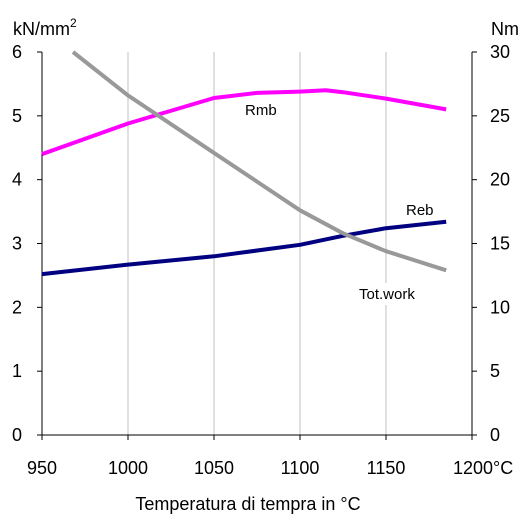 This screenshot has height=520, width=528. I want to click on series-line-reb, so click(244, 248).